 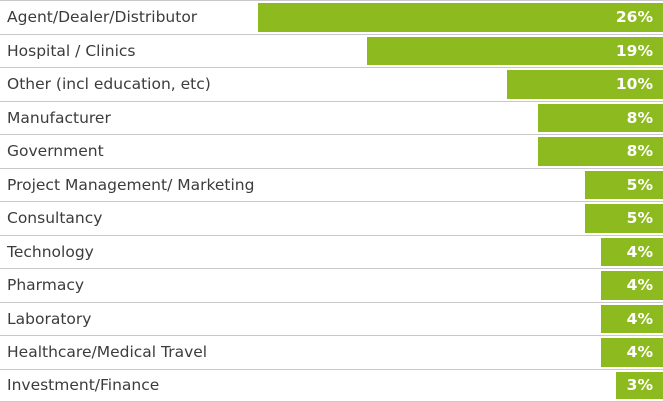 I want to click on bar-value-label: 3%, so click(x=640, y=386).